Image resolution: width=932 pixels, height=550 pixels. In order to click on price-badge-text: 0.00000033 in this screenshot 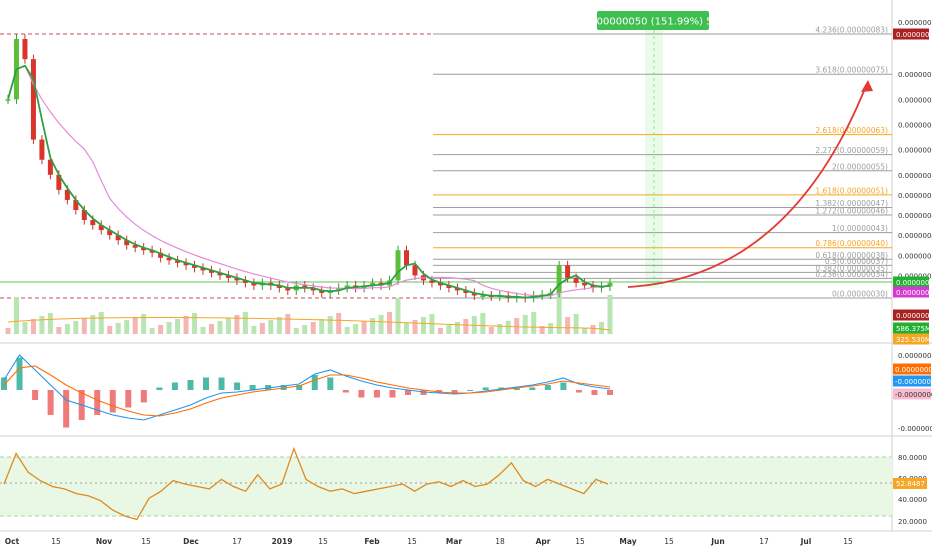, I will do `click(914, 293)`.